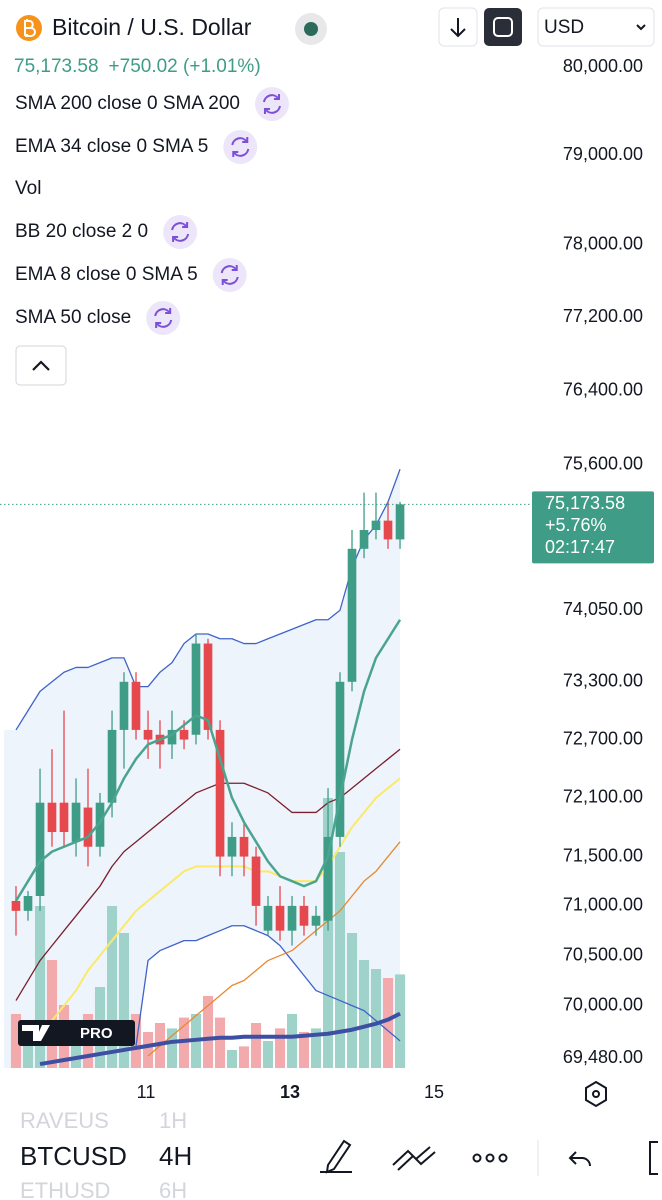 The height and width of the screenshot is (1200, 662). What do you see at coordinates (603, 1057) in the screenshot?
I see `y-tick-label: 69,480.00` at bounding box center [603, 1057].